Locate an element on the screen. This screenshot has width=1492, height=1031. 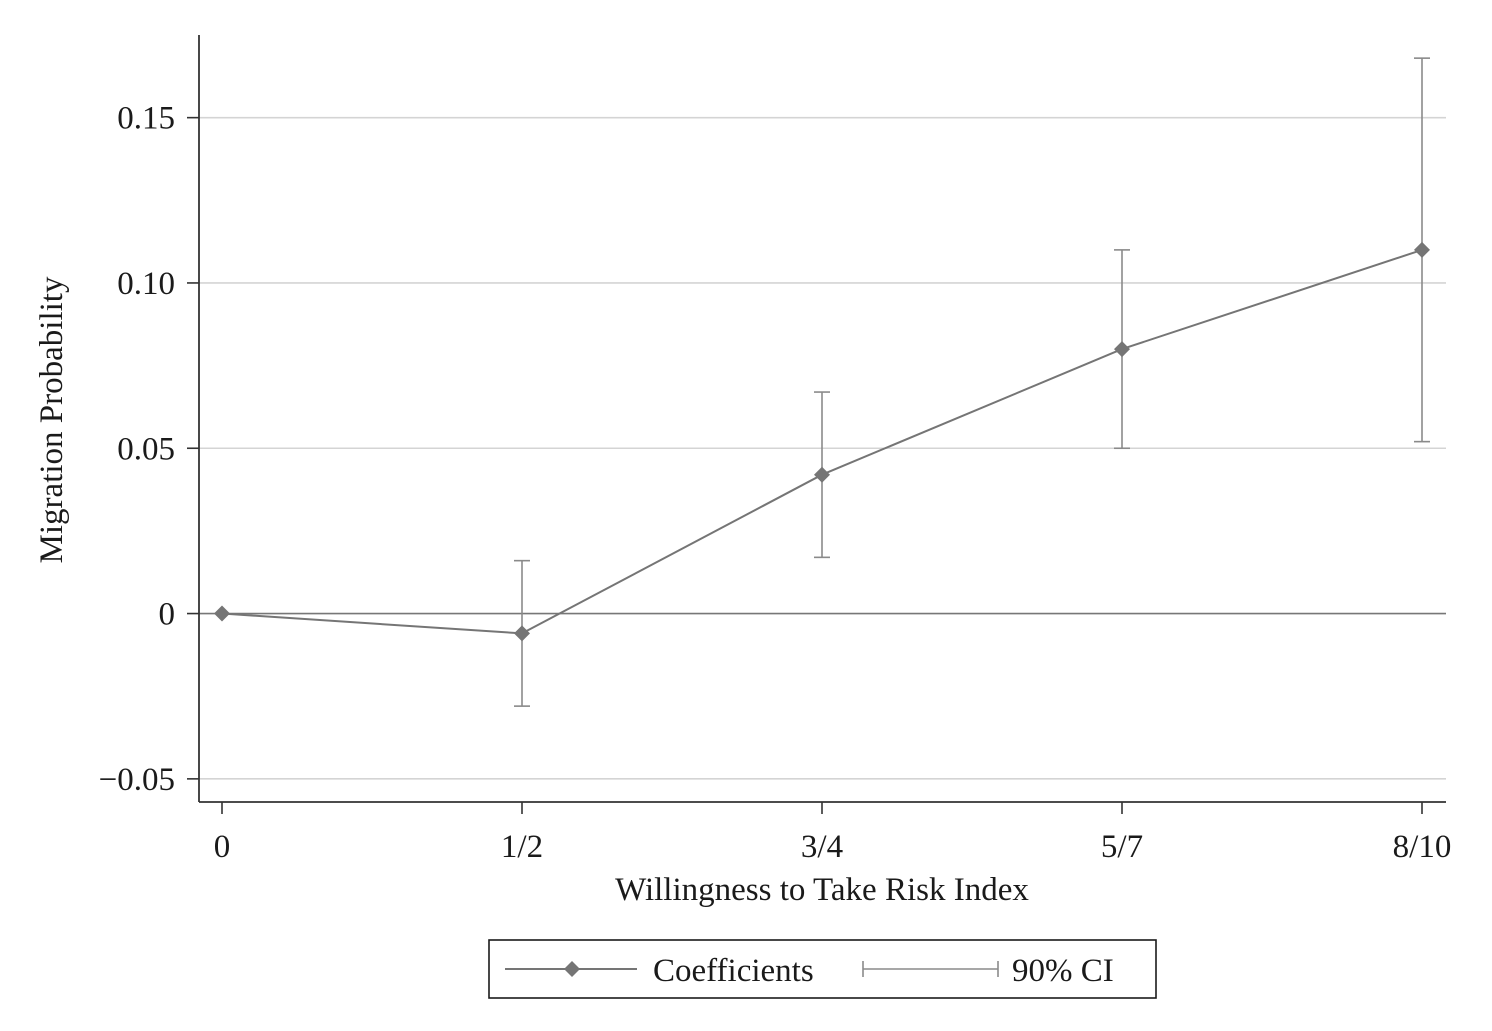
legend-ci-symbol is located at coordinates (930, 969).